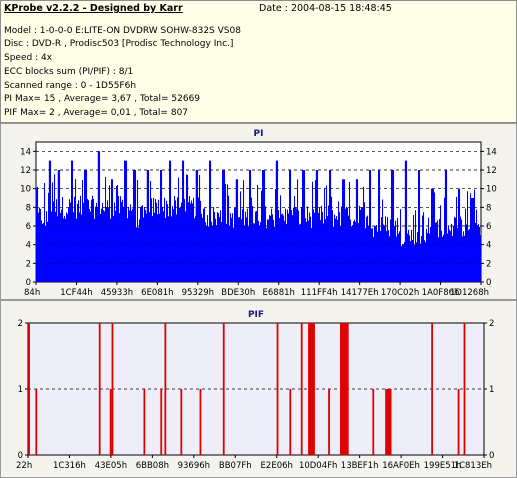 The image size is (517, 478). I want to click on pi-xtick-label: 95329h, so click(198, 293).